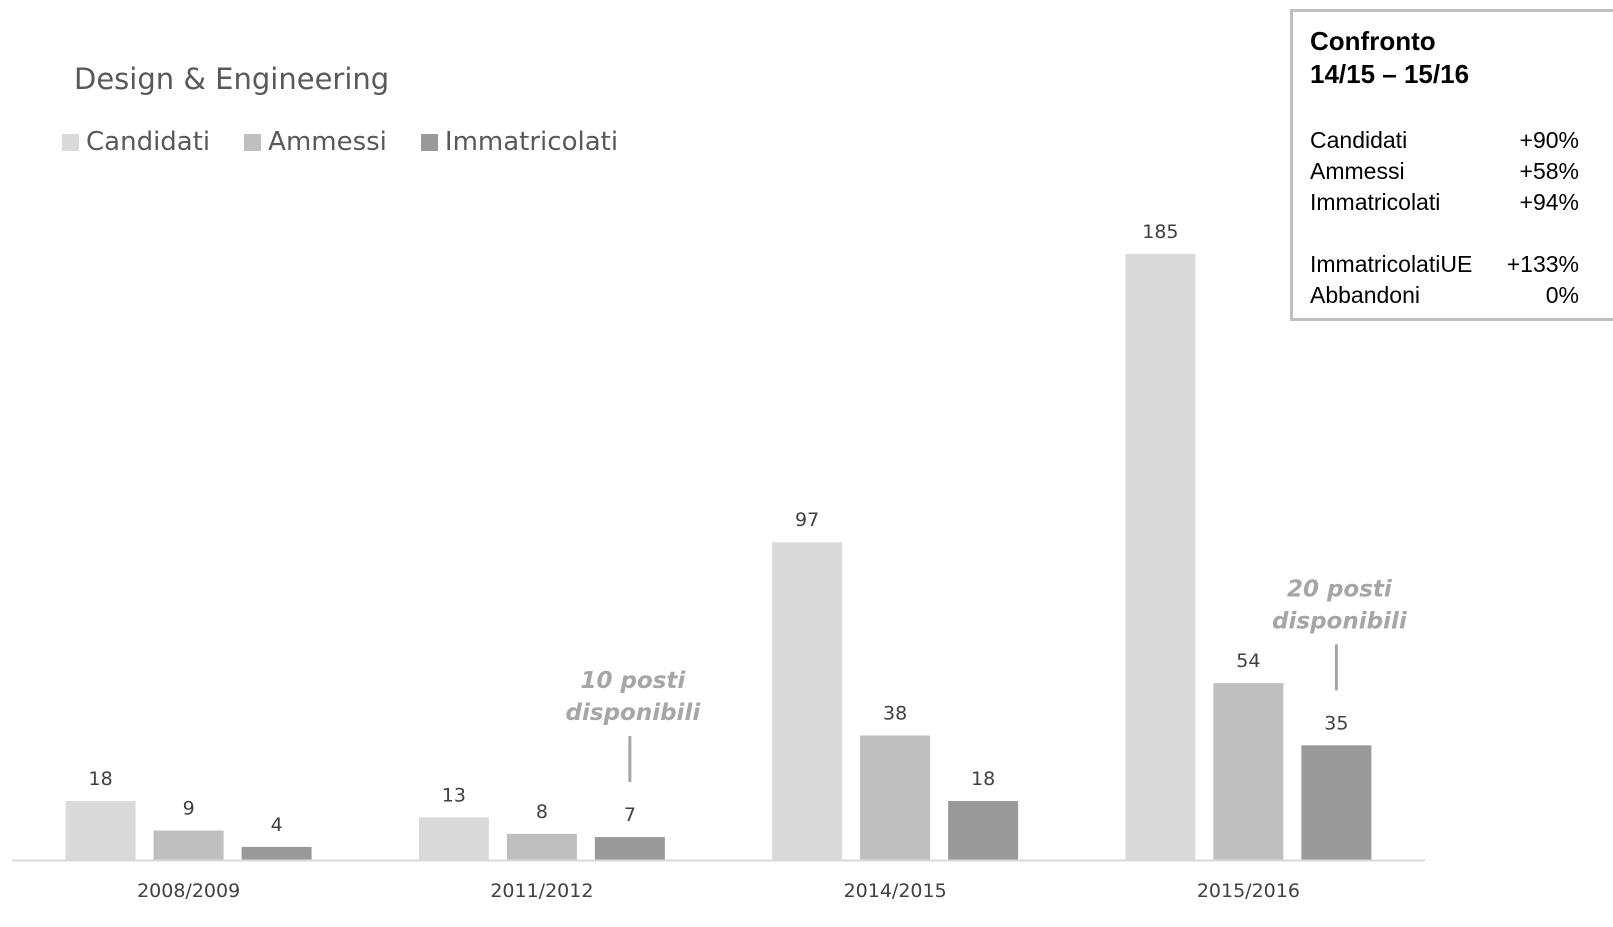 The width and height of the screenshot is (1613, 927). Describe the element at coordinates (895, 891) in the screenshot. I see `x-tick-label: 2014/2015` at that location.